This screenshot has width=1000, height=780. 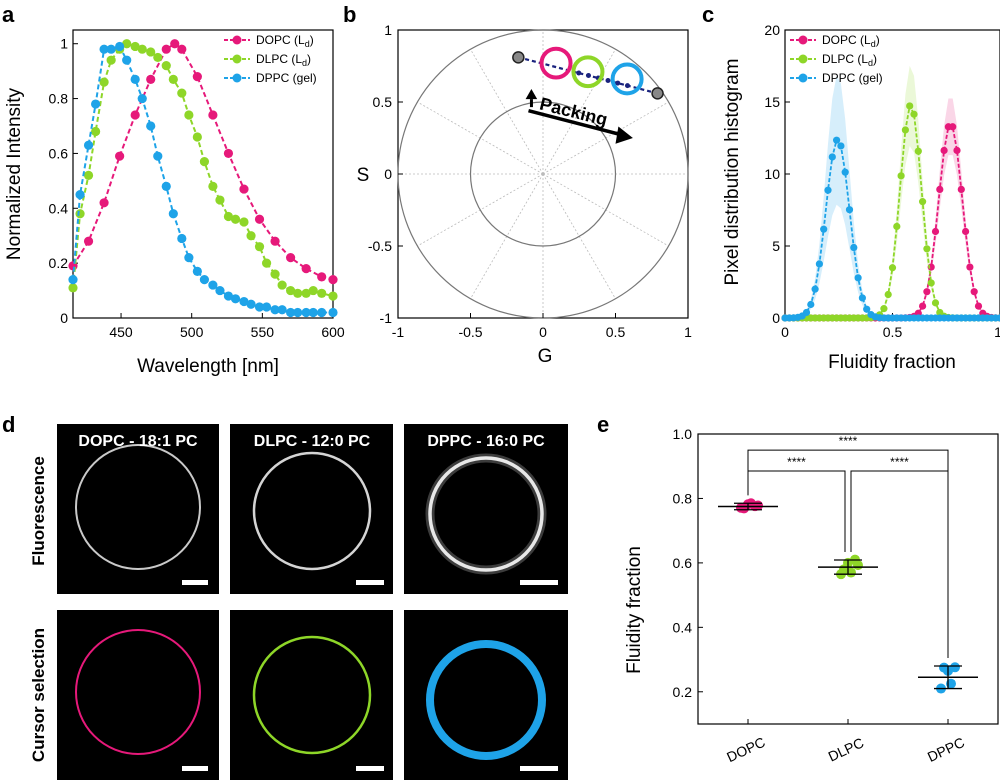 I want to click on cluster-circle-dopc, so click(x=556, y=63).